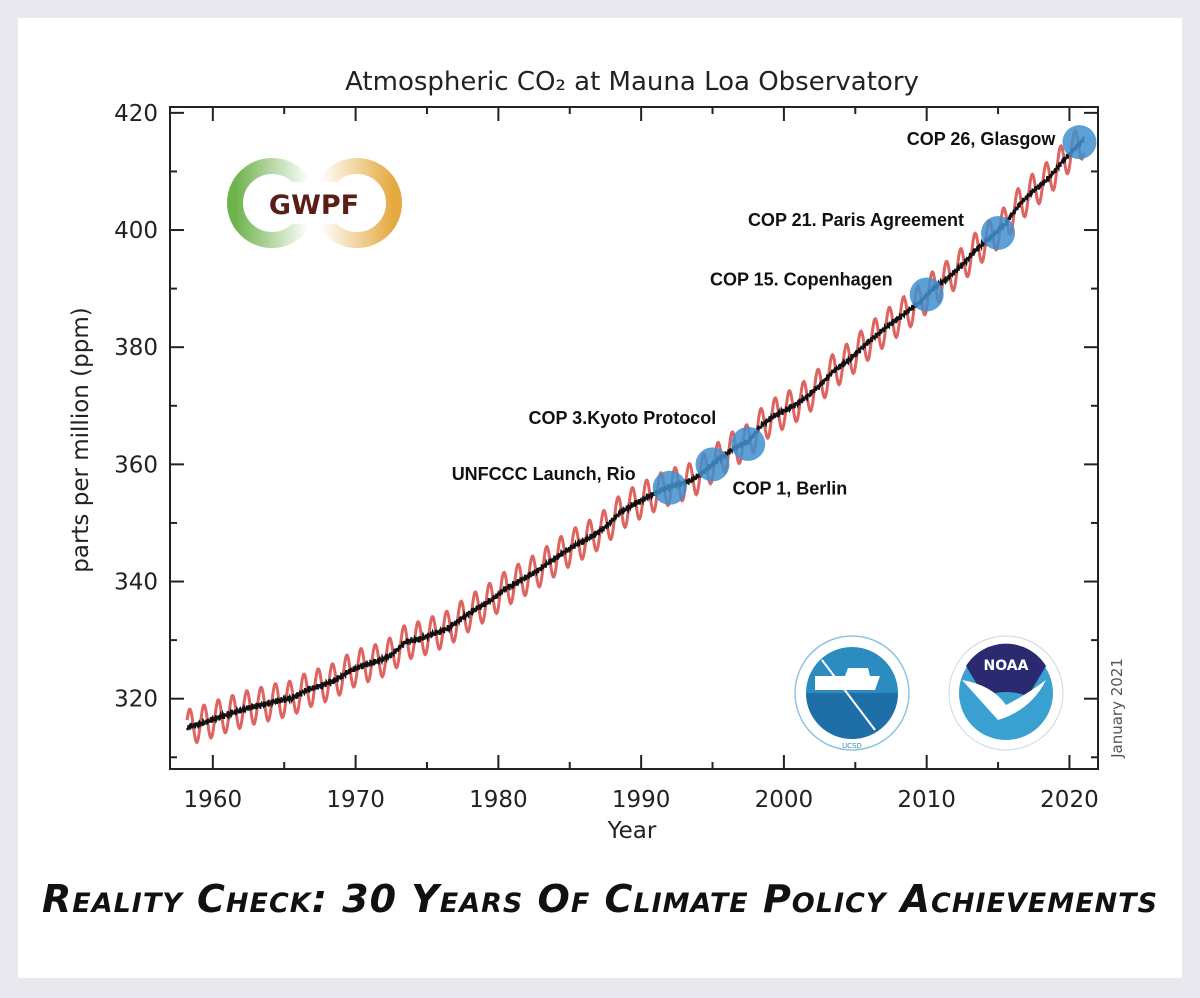 The height and width of the screenshot is (998, 1200). I want to click on noaa-logo-text: NOAA, so click(1006, 666).